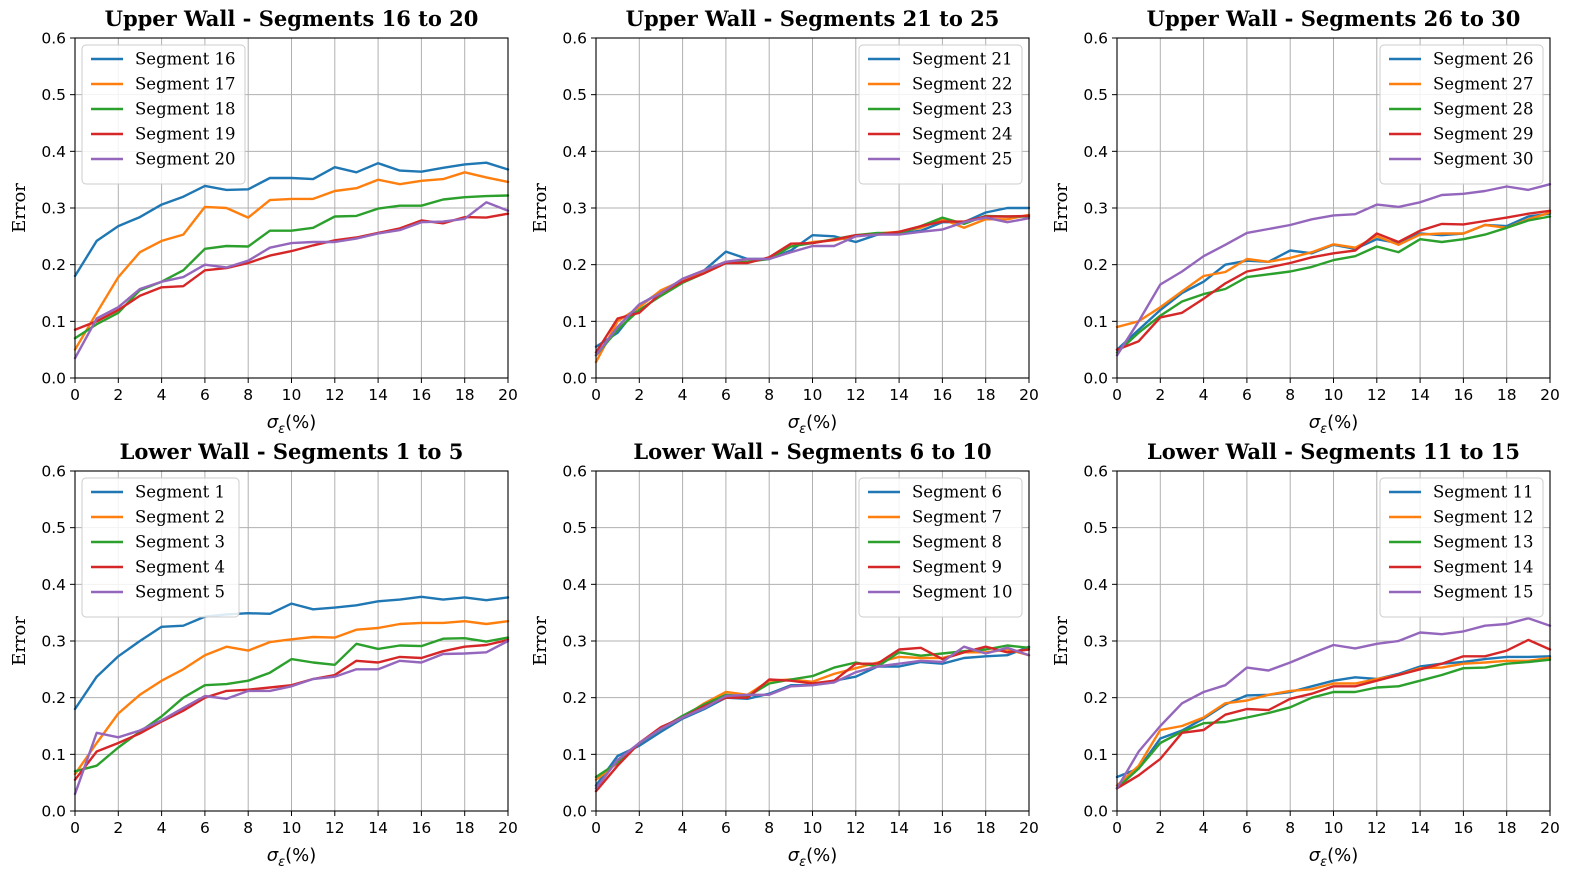 Image resolution: width=1578 pixels, height=881 pixels. I want to click on legend-label: Segment 10, so click(962, 592).